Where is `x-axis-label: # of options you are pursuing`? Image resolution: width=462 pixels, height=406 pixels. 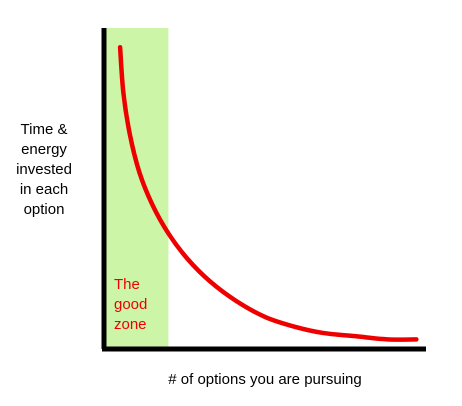 x-axis-label: # of options you are pursuing is located at coordinates (265, 379).